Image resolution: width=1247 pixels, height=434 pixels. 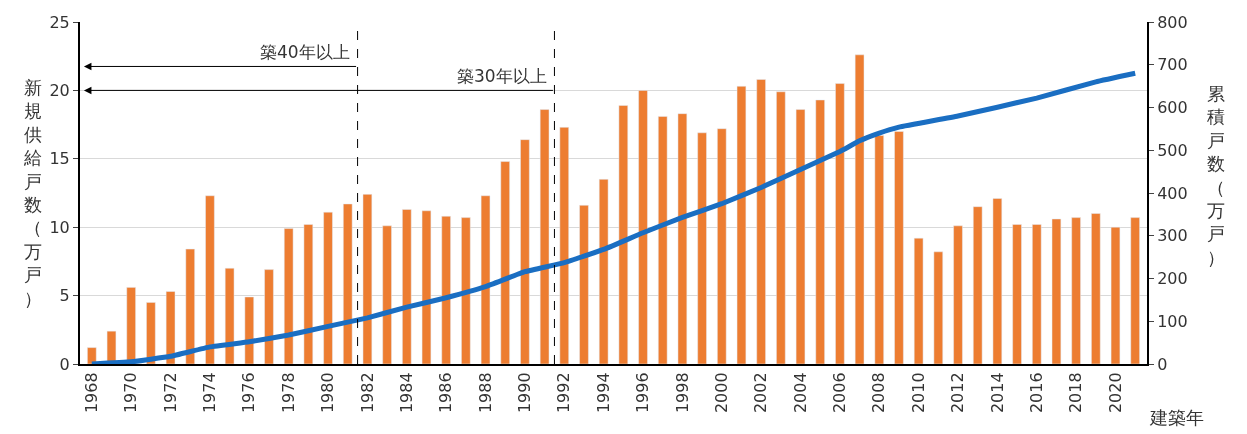 What do you see at coordinates (1172, 236) in the screenshot?
I see `y2-tick-label: 300` at bounding box center [1172, 236].